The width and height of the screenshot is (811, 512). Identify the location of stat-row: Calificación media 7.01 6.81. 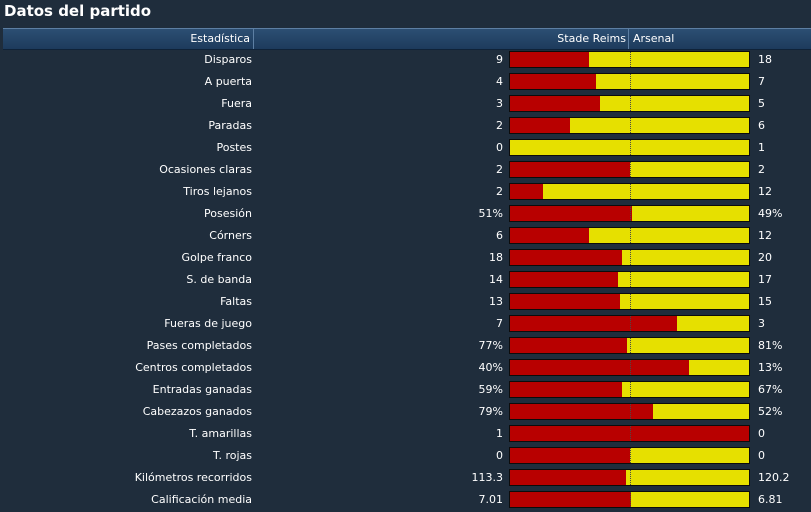
(405, 500).